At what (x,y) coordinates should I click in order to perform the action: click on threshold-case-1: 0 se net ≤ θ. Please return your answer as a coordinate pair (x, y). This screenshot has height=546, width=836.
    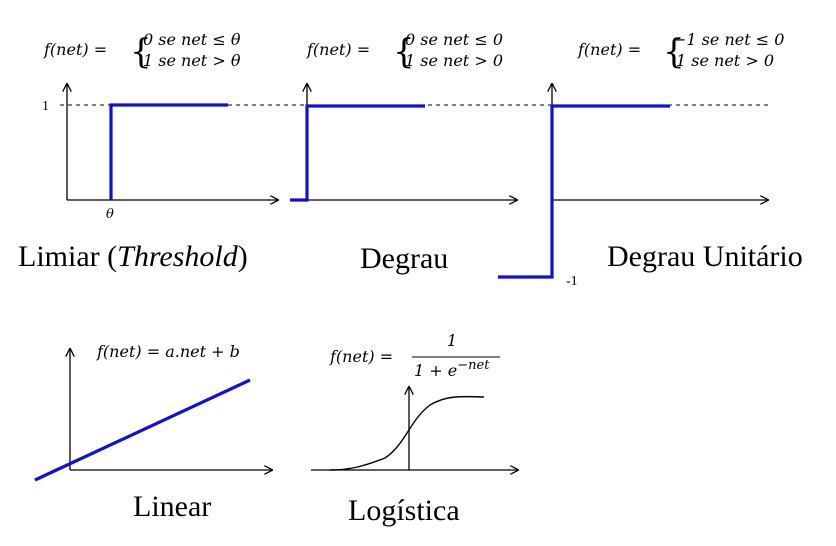
    Looking at the image, I should click on (192, 39).